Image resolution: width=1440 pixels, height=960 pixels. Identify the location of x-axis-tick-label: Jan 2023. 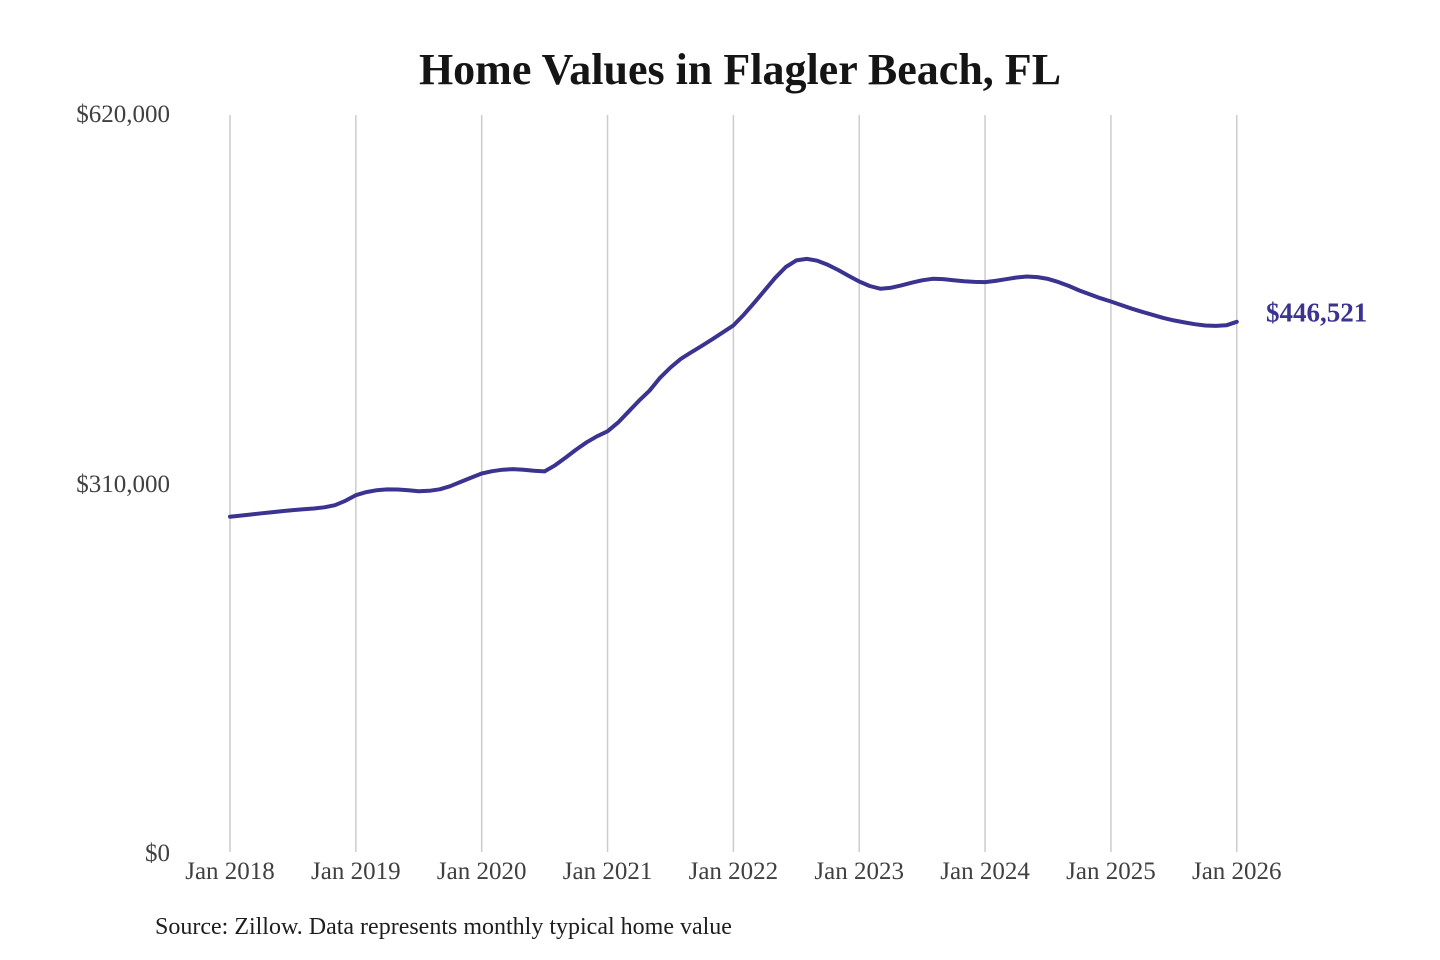
(859, 871).